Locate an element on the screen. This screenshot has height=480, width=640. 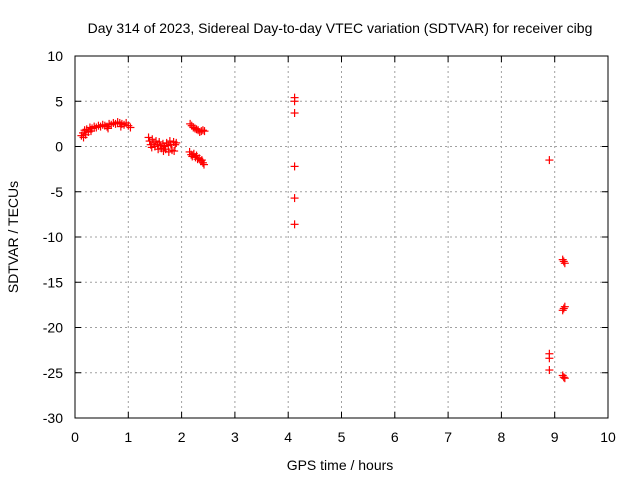
x-tick-label: 10 is located at coordinates (608, 437).